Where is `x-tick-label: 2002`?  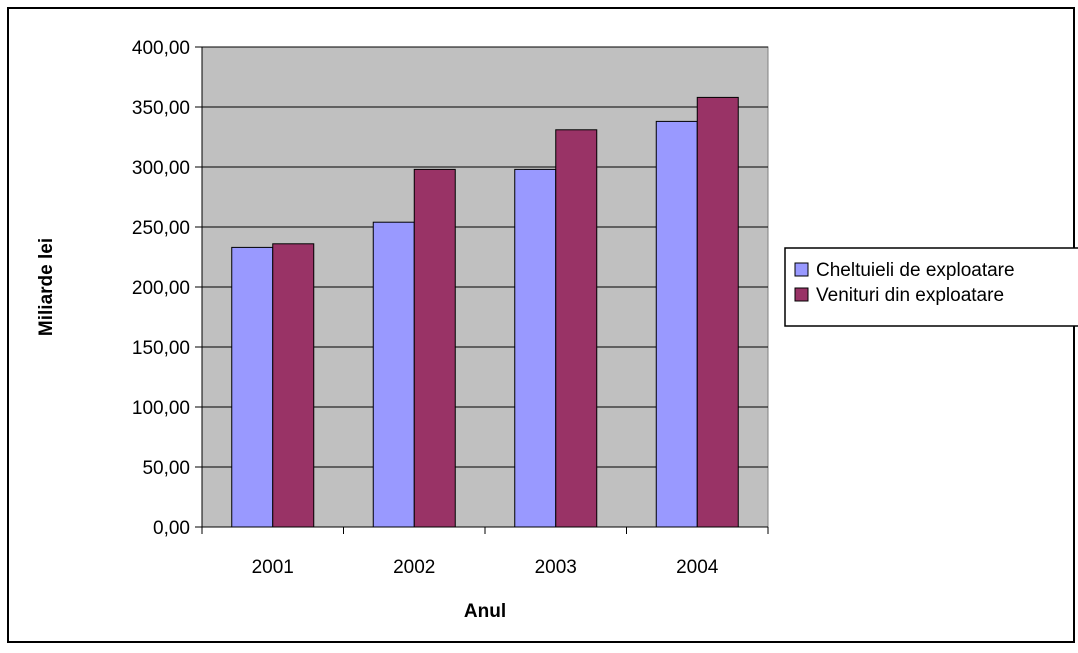
x-tick-label: 2002 is located at coordinates (414, 567).